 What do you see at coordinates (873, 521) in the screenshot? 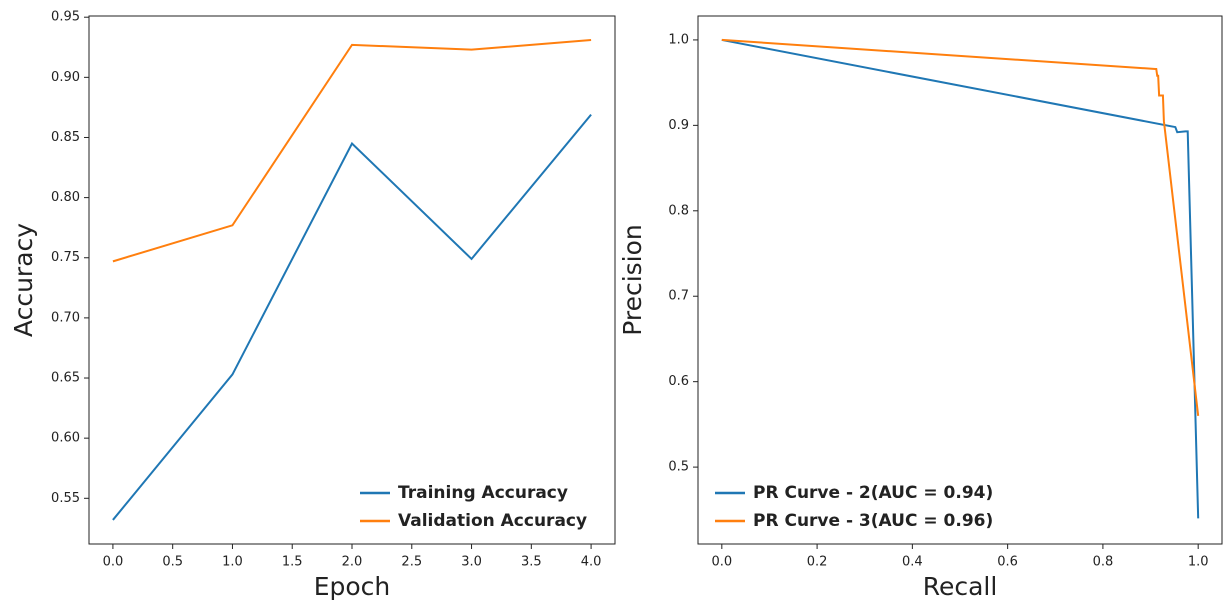
I see `legend-label: PR Curve - 3(AUC = 0.96)` at bounding box center [873, 521].